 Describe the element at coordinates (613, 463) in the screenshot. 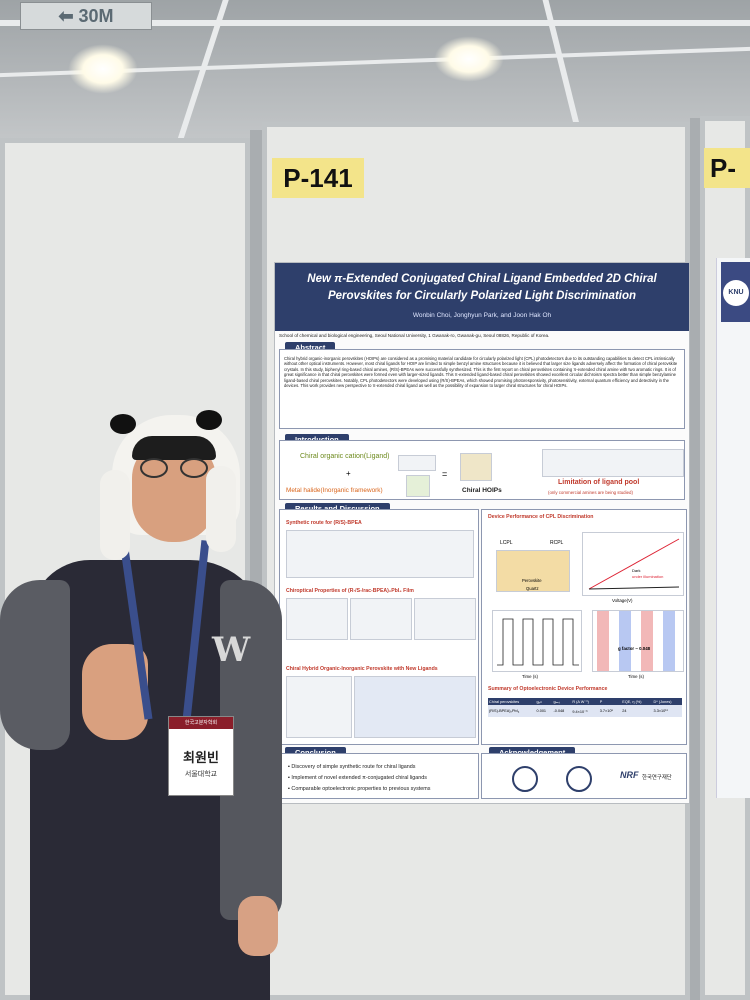

I see `ligand-pool-structures` at that location.